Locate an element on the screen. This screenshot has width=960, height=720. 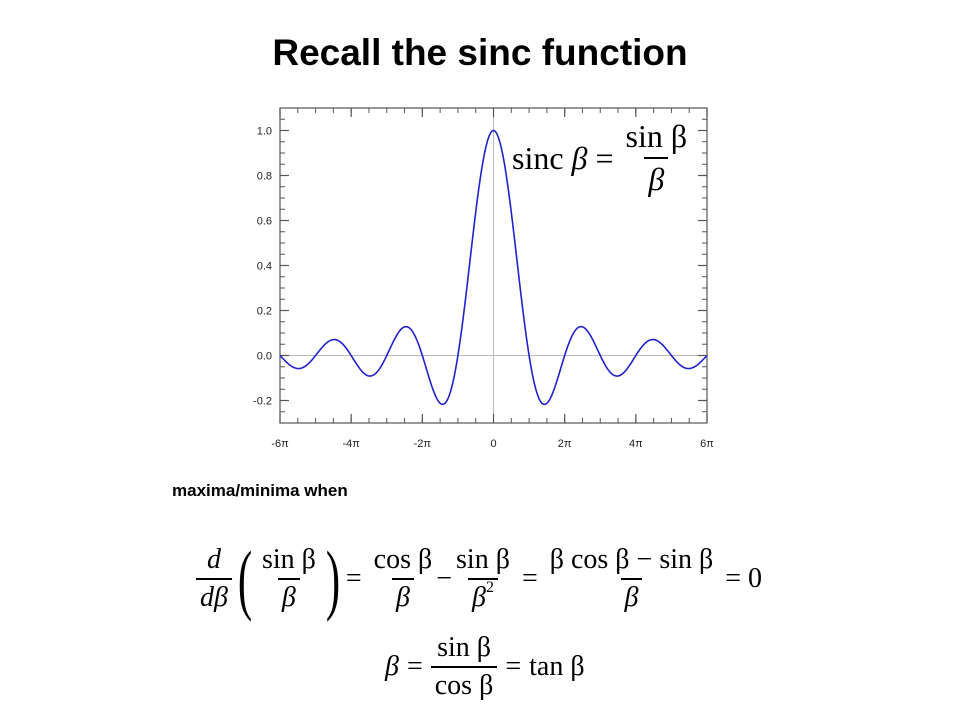
result-eq1: = is located at coordinates (414, 666).